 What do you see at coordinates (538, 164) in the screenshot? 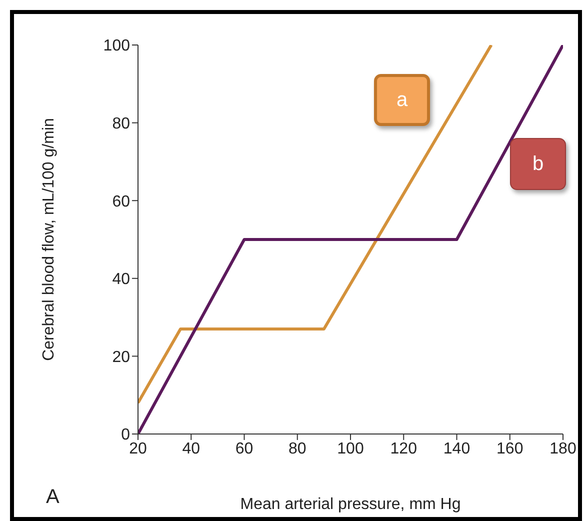
I see `series-label: b` at bounding box center [538, 164].